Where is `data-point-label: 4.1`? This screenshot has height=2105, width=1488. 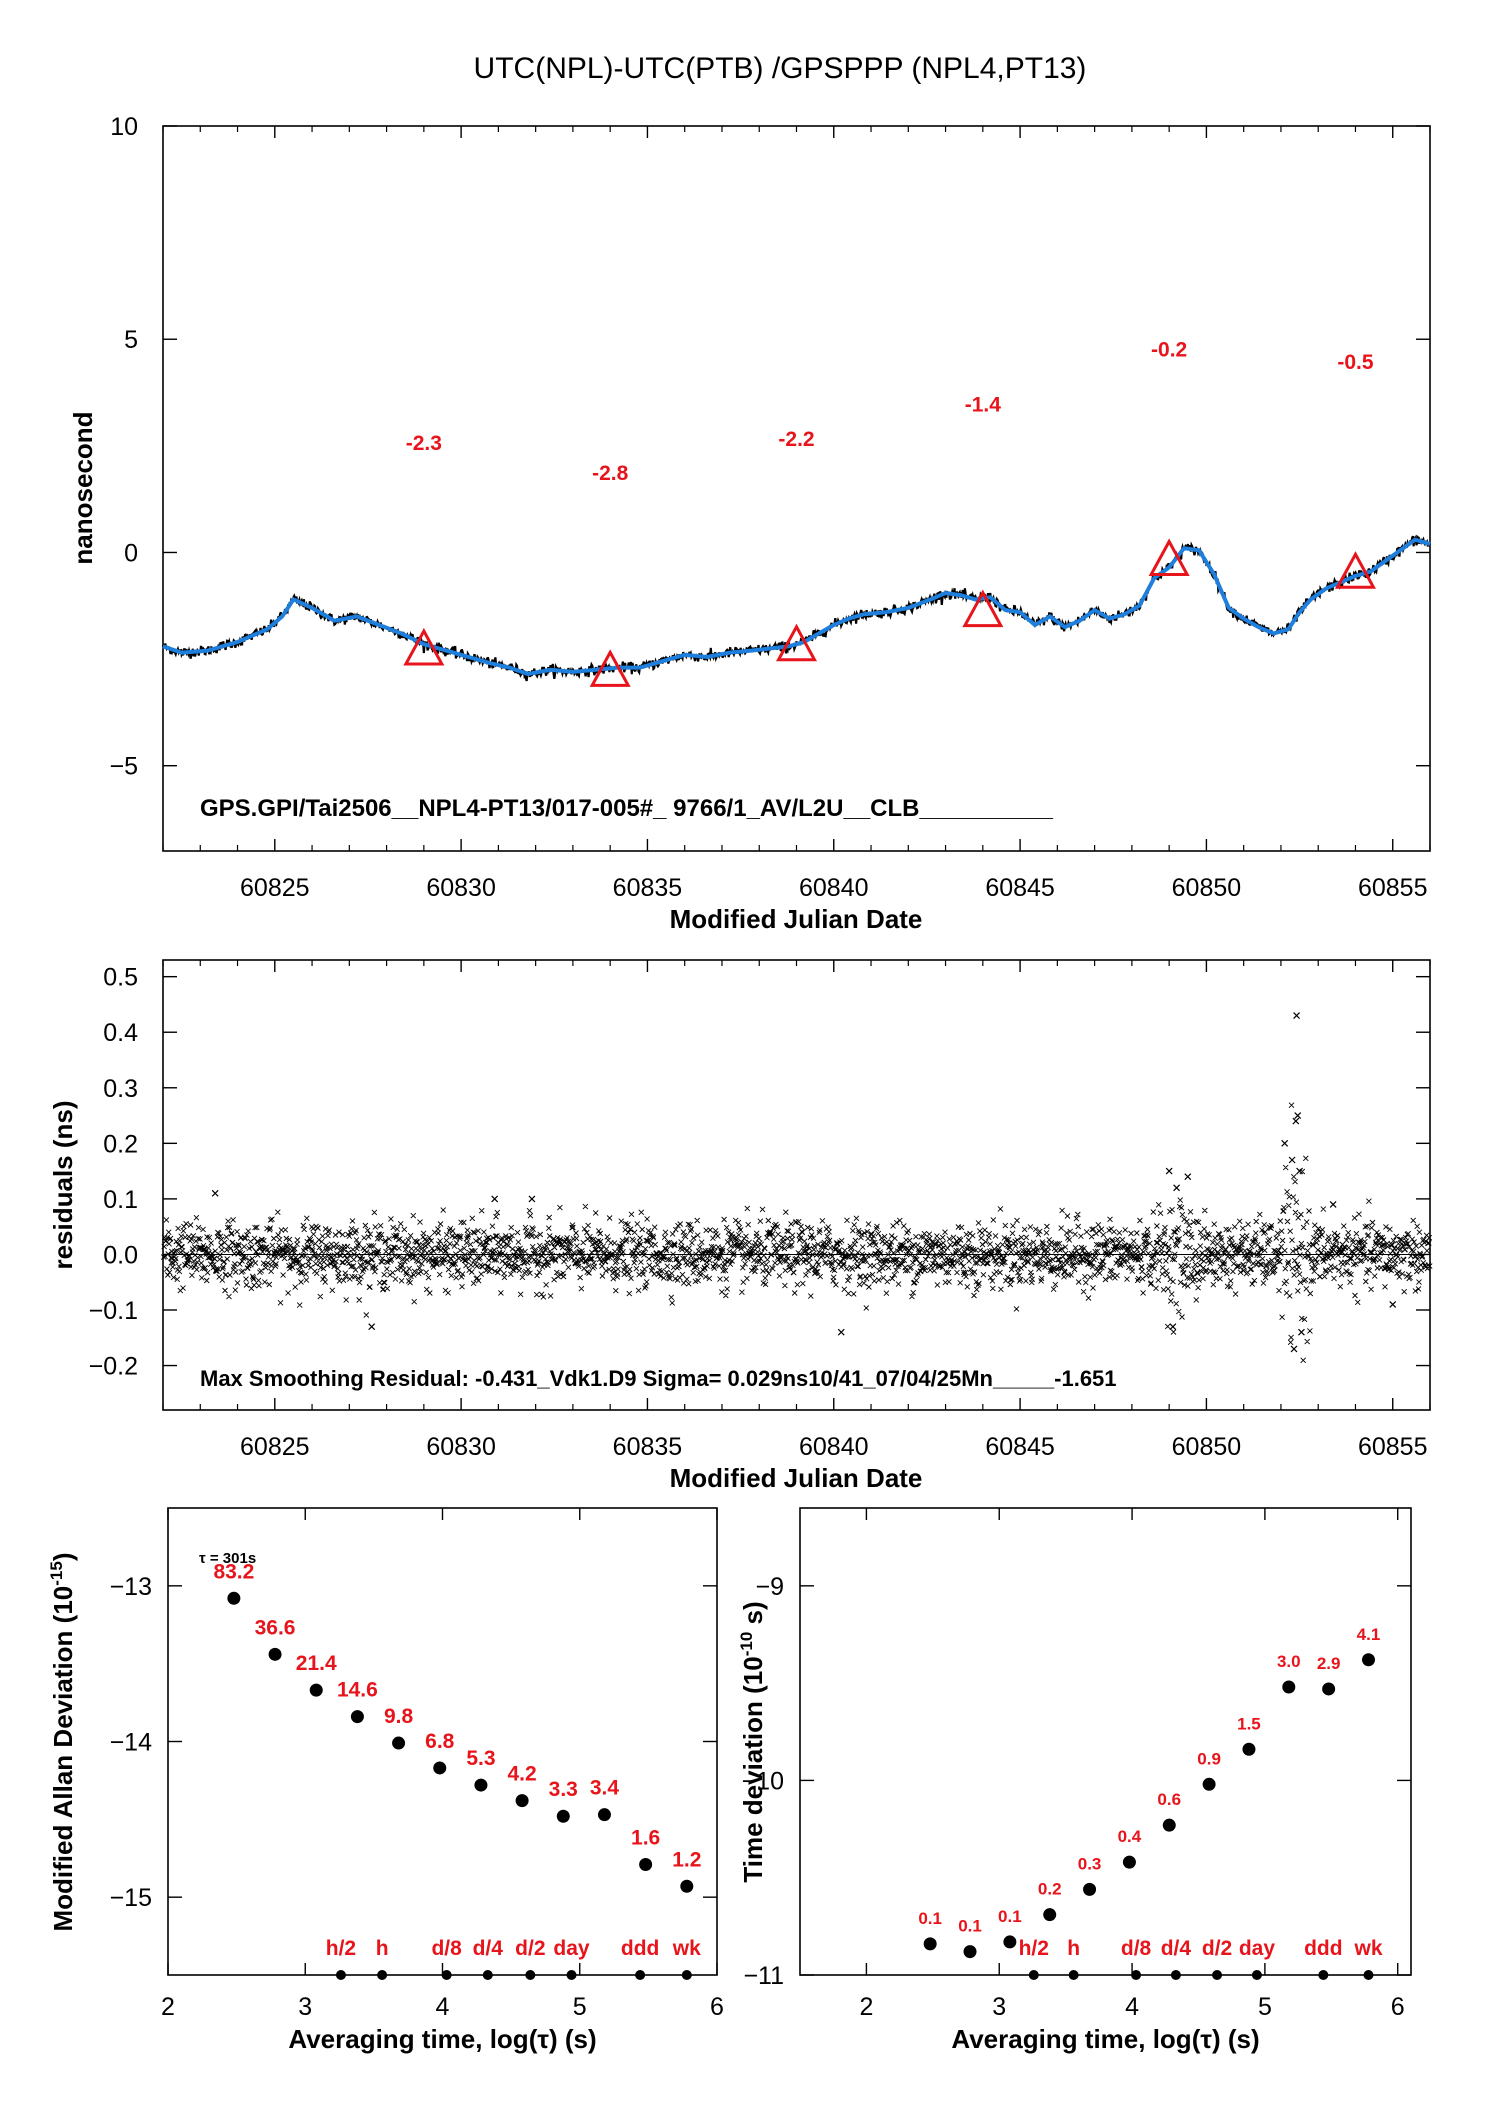
data-point-label: 4.1 is located at coordinates (1369, 1634).